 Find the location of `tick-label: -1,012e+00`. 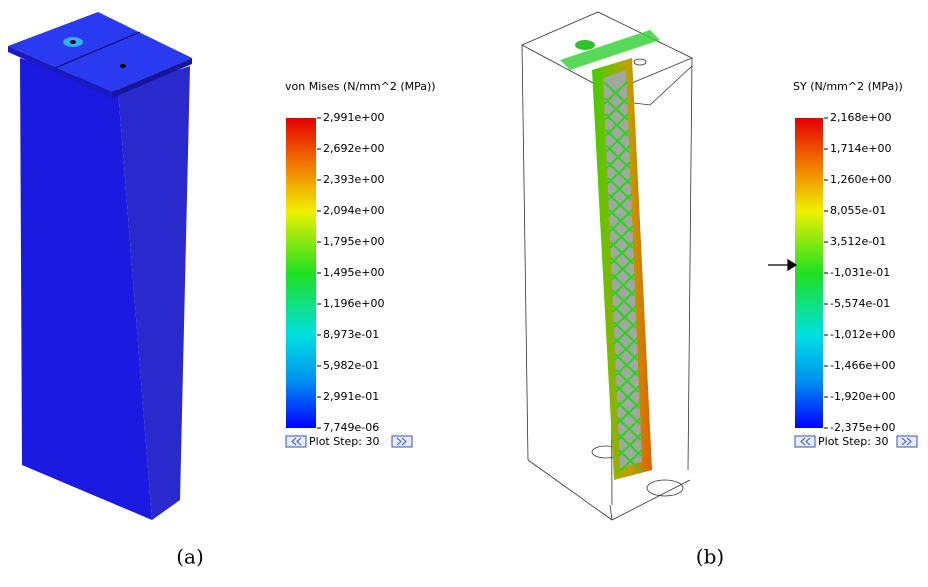

tick-label: -1,012e+00 is located at coordinates (862, 334).